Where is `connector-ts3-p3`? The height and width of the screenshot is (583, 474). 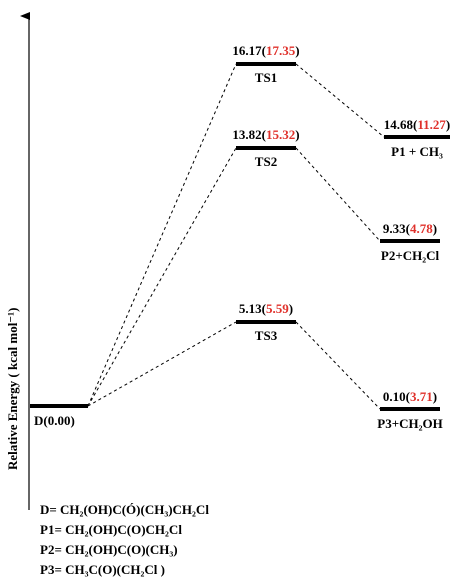 connector-ts3-p3 is located at coordinates (338, 365).